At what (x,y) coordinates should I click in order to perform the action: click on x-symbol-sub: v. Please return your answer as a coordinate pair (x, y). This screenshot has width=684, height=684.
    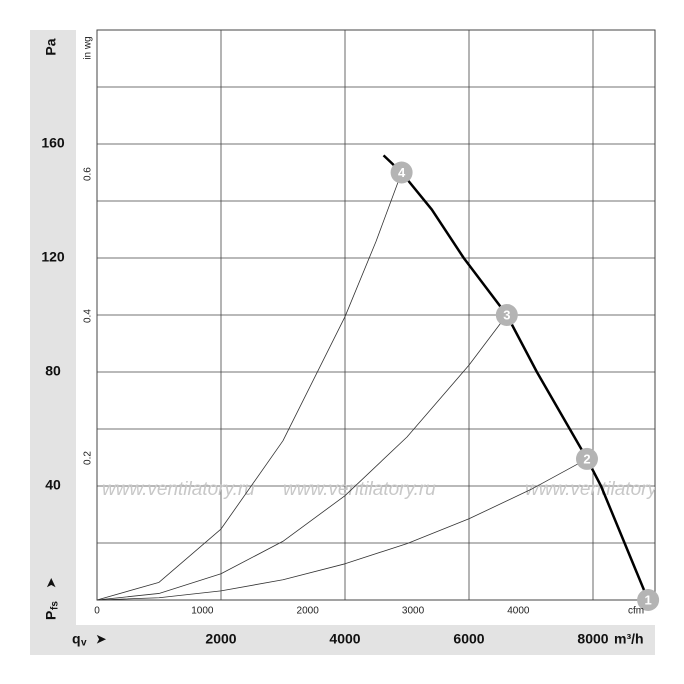
    Looking at the image, I should click on (84, 643).